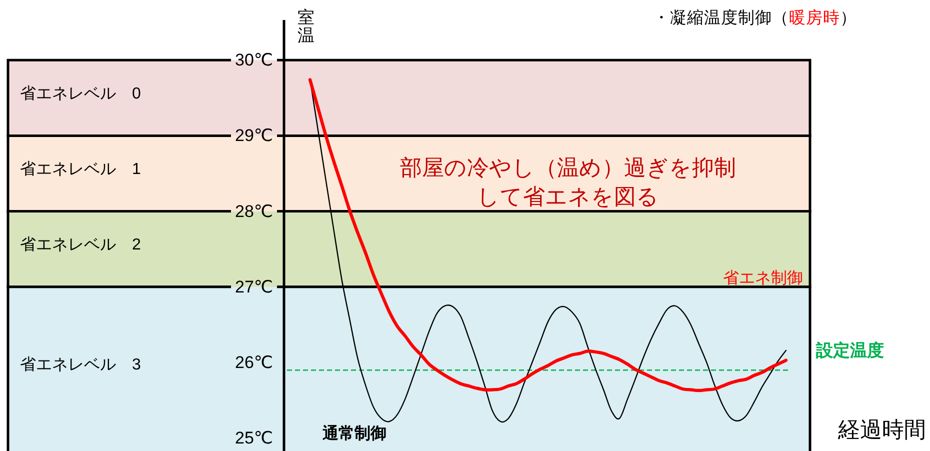 Image resolution: width=930 pixels, height=451 pixels. What do you see at coordinates (80, 169) in the screenshot?
I see `band-label: 省エネレベル 1` at bounding box center [80, 169].